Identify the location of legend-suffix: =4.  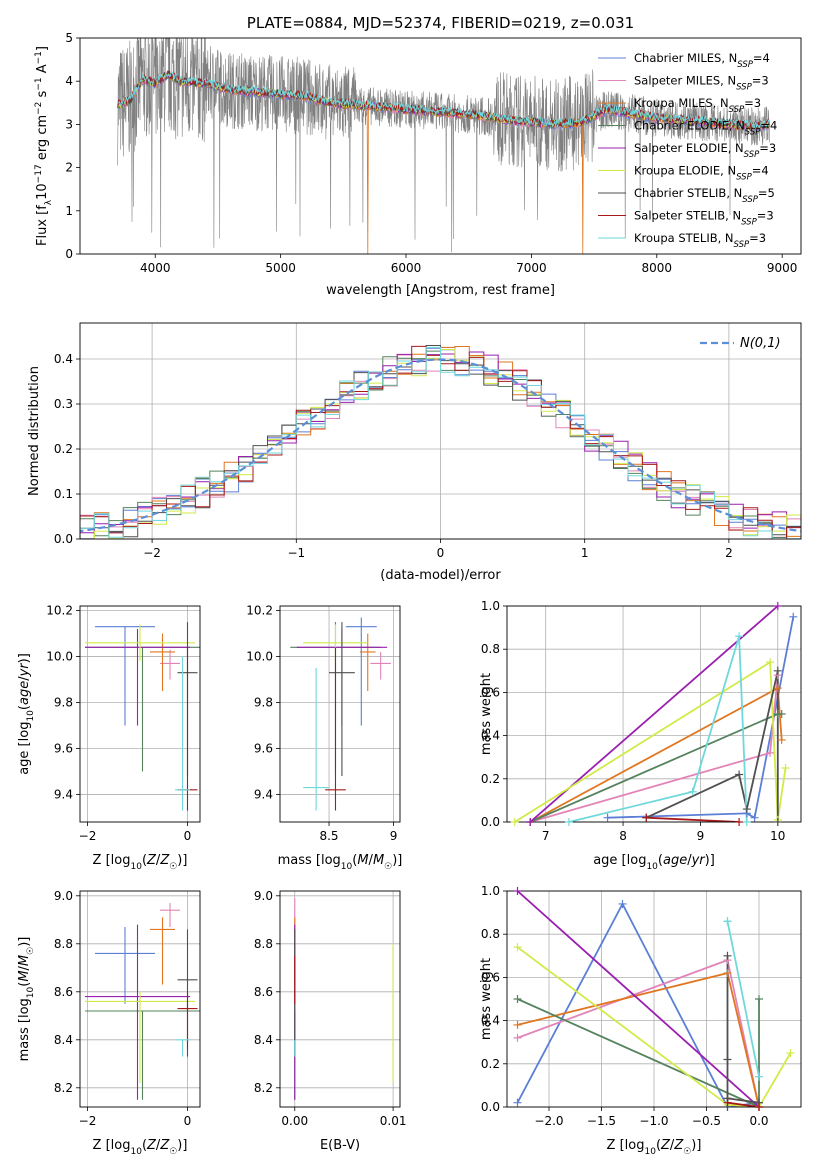
(768, 126).